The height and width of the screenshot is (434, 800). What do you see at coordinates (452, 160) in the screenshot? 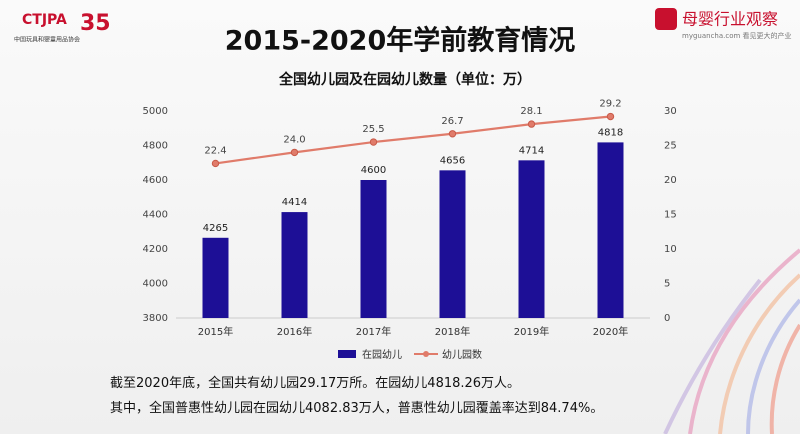
I see `data-label: 4656` at bounding box center [452, 160].